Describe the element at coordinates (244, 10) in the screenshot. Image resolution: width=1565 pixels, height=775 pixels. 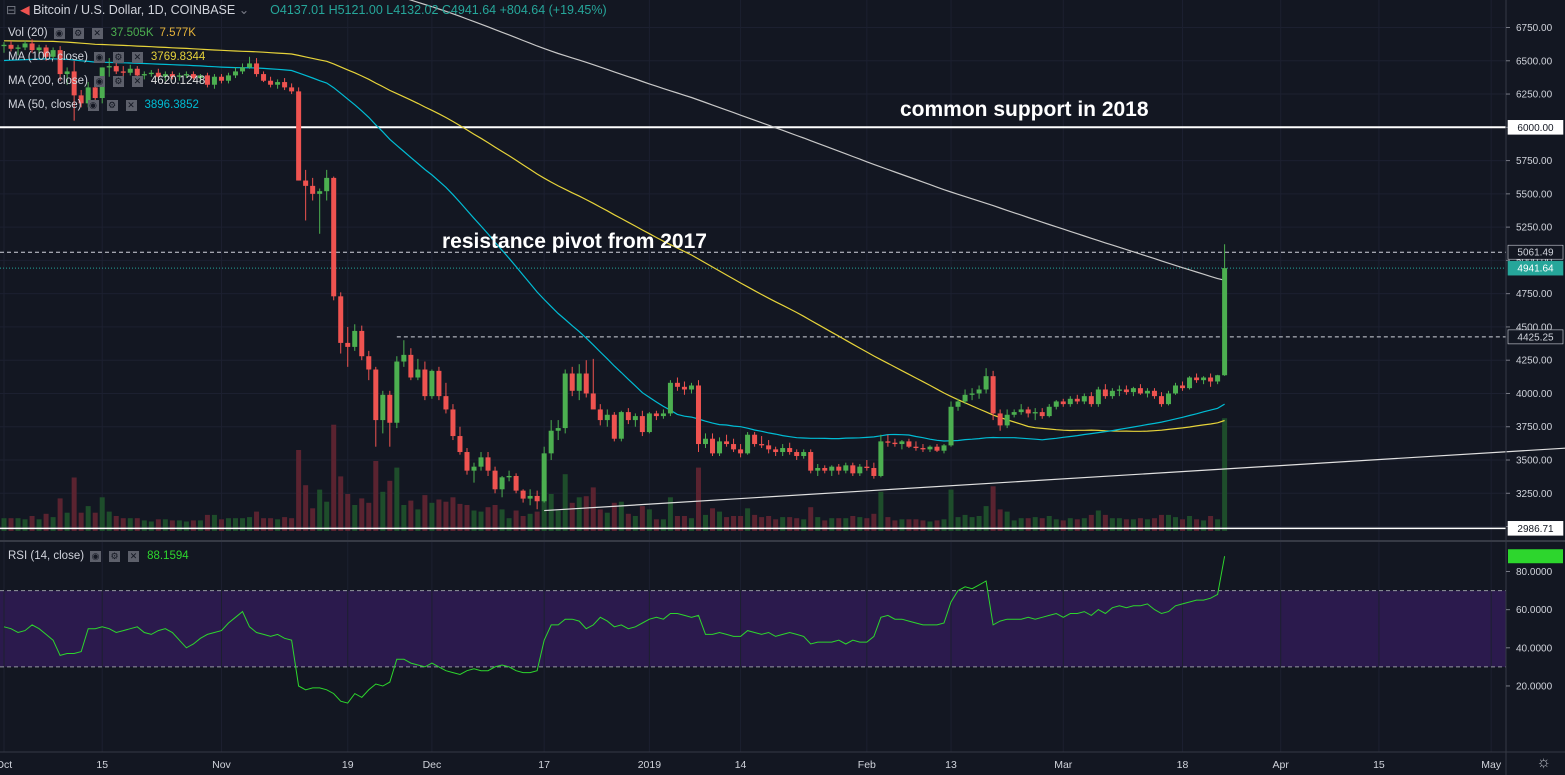
I see `chevron-down-icon: ⌄` at that location.